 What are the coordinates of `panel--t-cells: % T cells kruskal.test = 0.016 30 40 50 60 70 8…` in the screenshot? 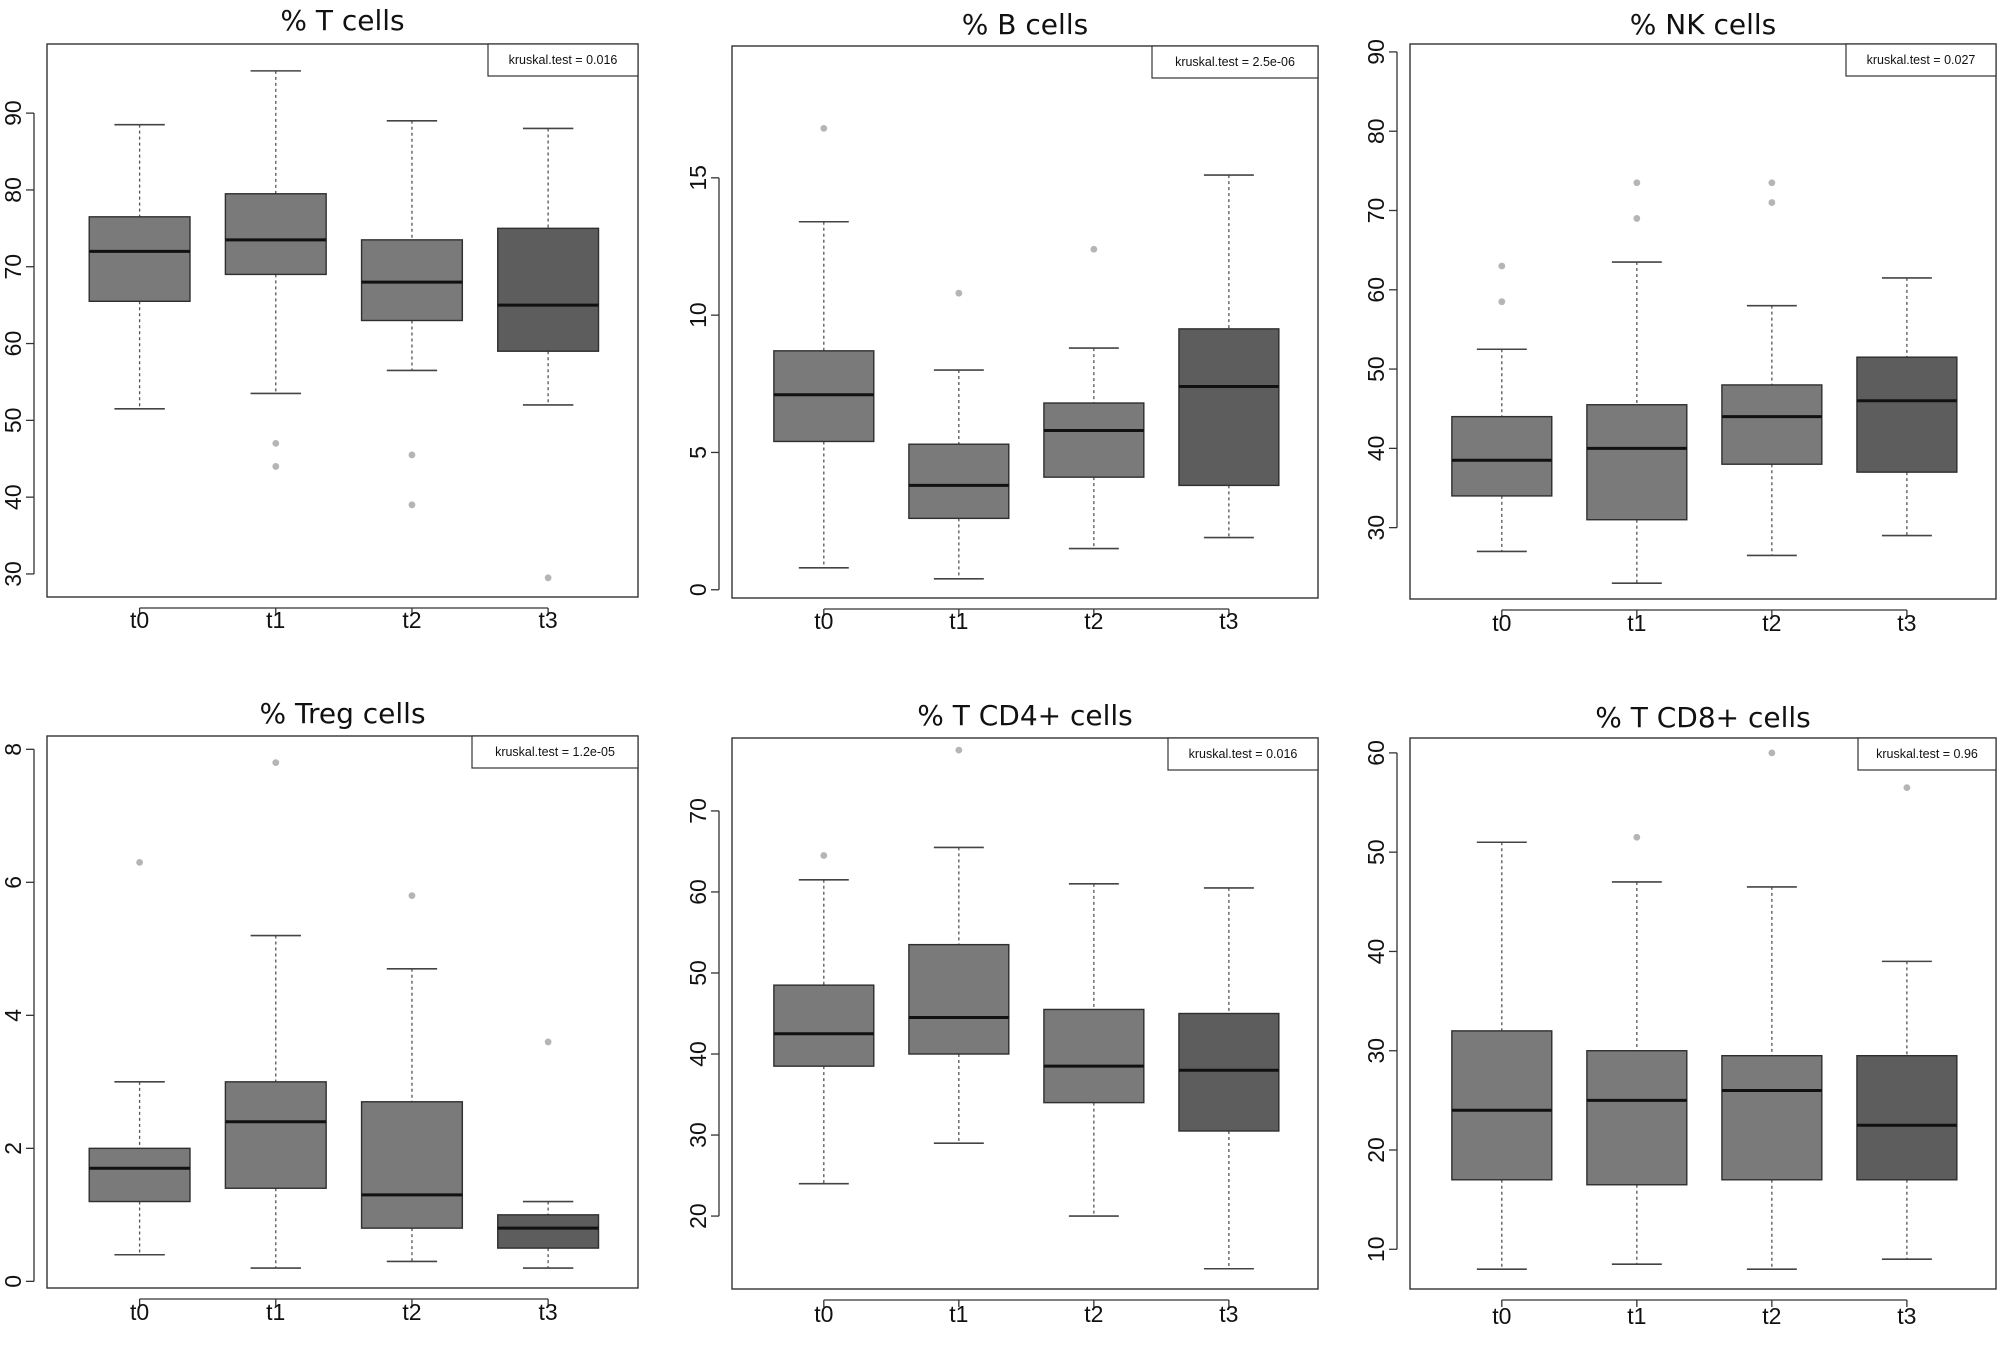 It's located at (319, 318).